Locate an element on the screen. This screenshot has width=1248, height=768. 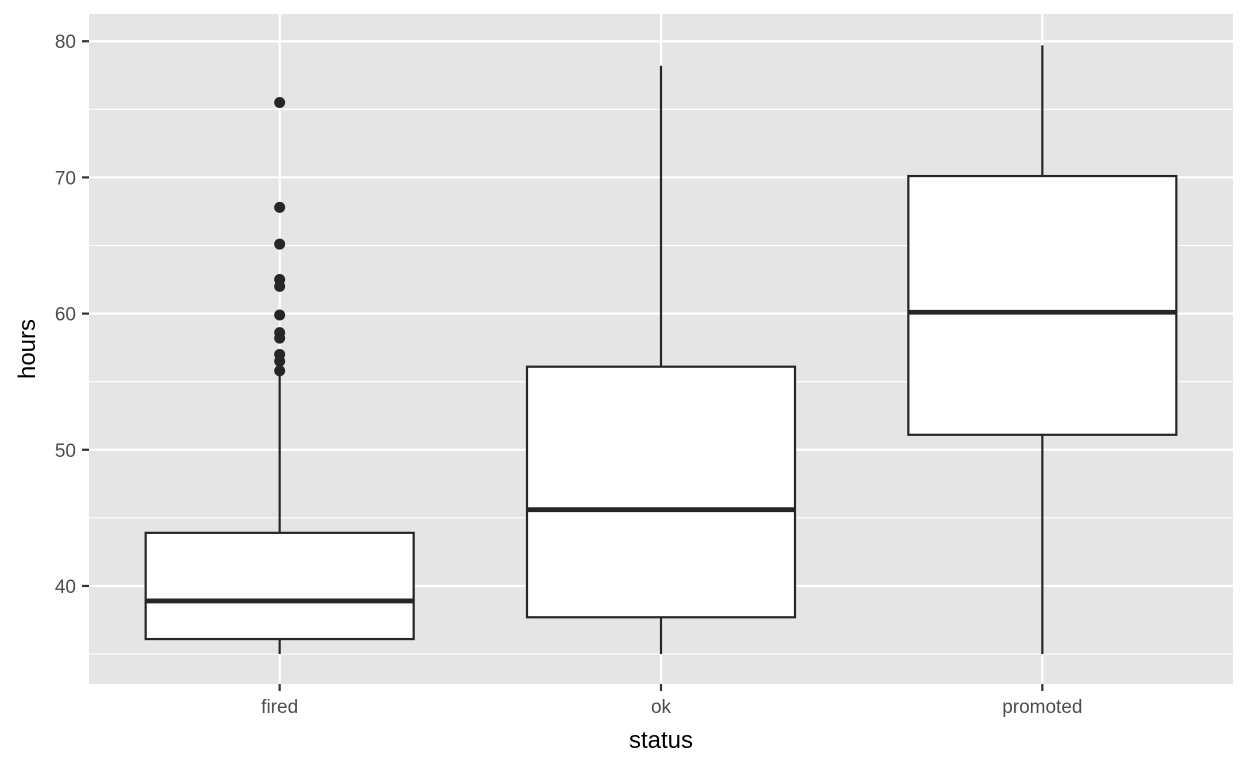
y-tick-label: 50 is located at coordinates (65, 451).